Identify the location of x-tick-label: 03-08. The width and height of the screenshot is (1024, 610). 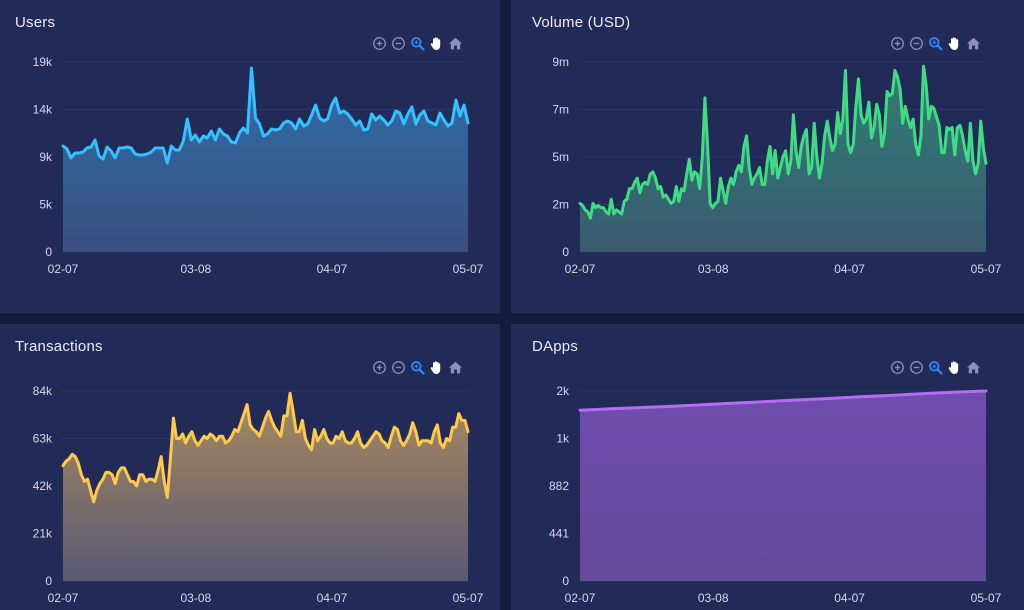
(195, 598).